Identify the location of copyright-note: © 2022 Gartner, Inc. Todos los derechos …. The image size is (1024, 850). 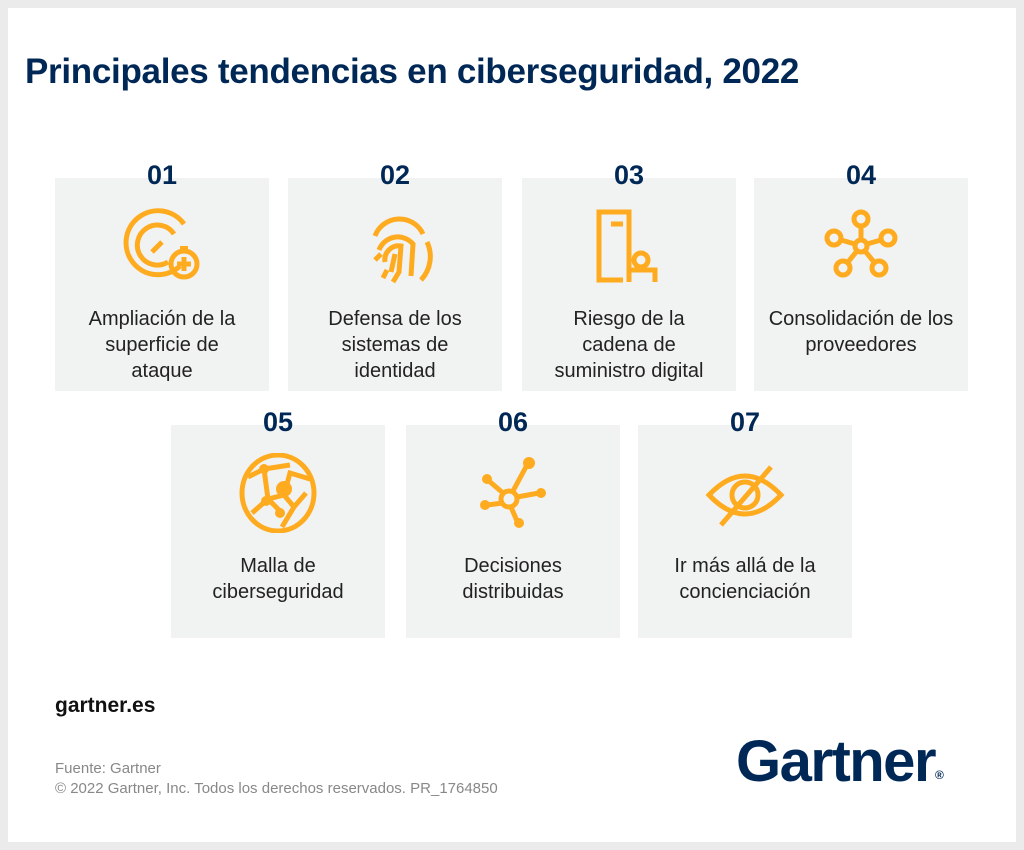
(276, 788).